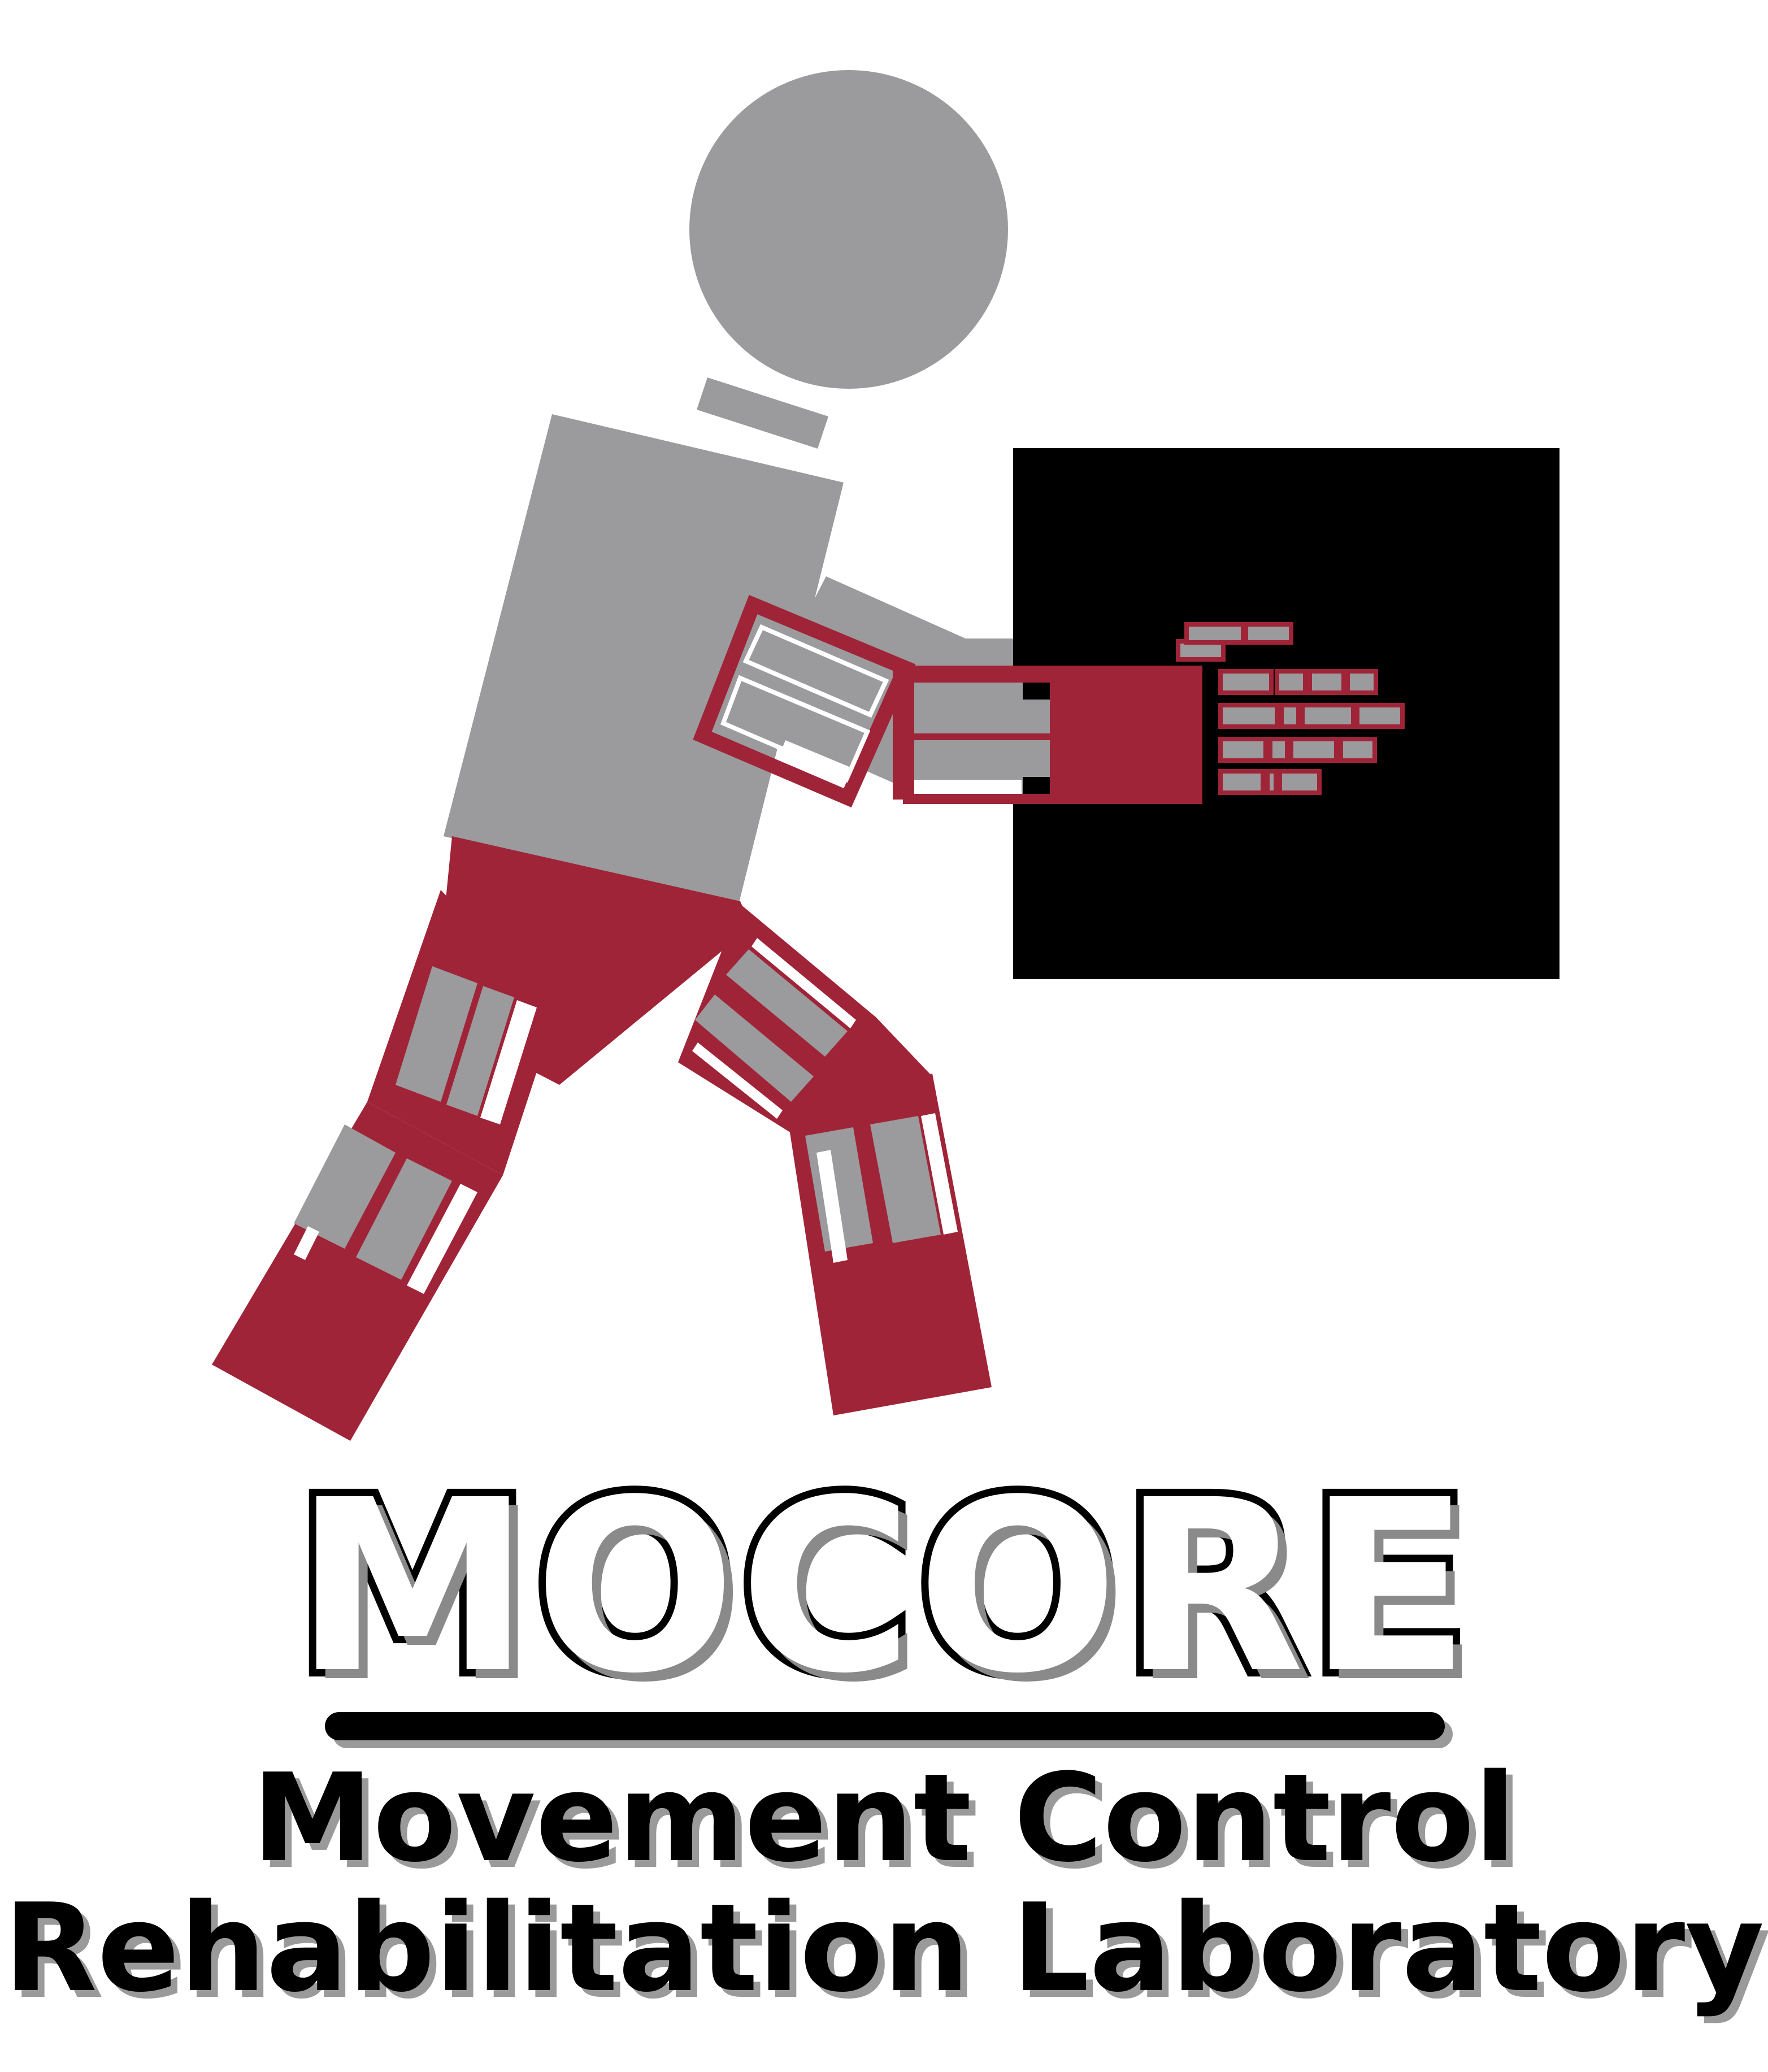 The height and width of the screenshot is (2072, 1768). I want to click on logo-title: MOCORE, so click(882, 1587).